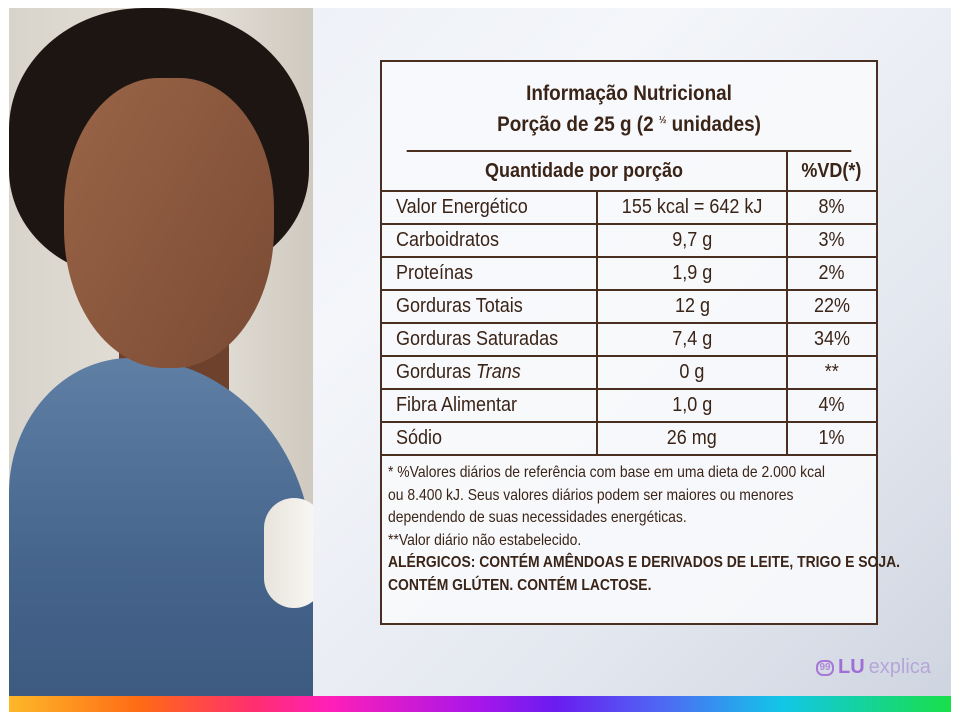  Describe the element at coordinates (692, 207) in the screenshot. I see `nutrient-amount: 155 kcal = 642 kJ` at that location.